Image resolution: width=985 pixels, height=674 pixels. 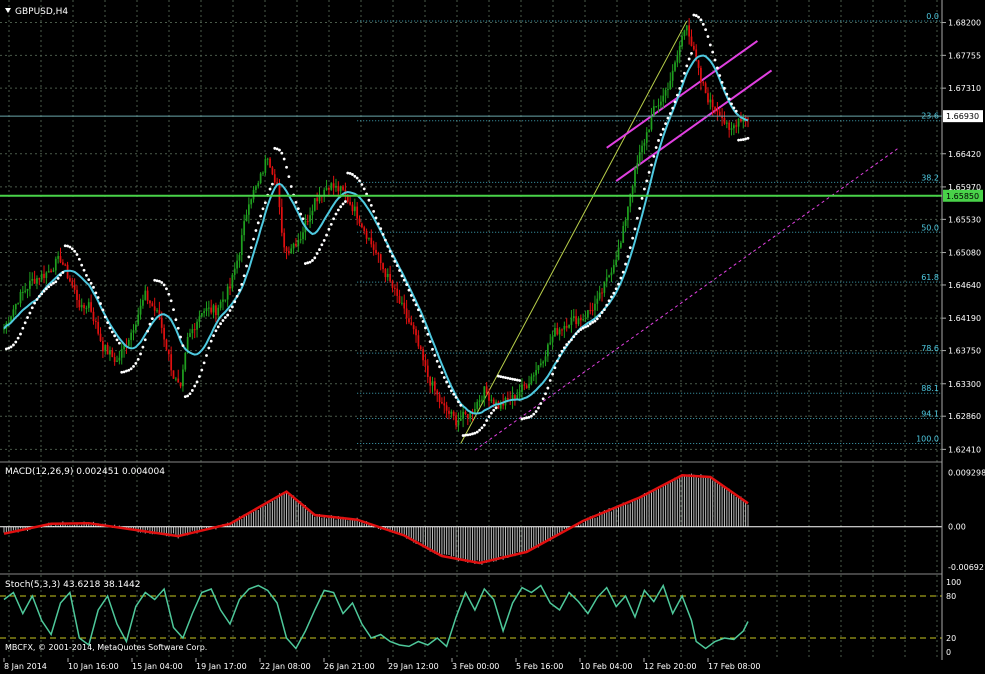 What do you see at coordinates (376, 519) in the screenshot?
I see `macd-signal-line` at bounding box center [376, 519].